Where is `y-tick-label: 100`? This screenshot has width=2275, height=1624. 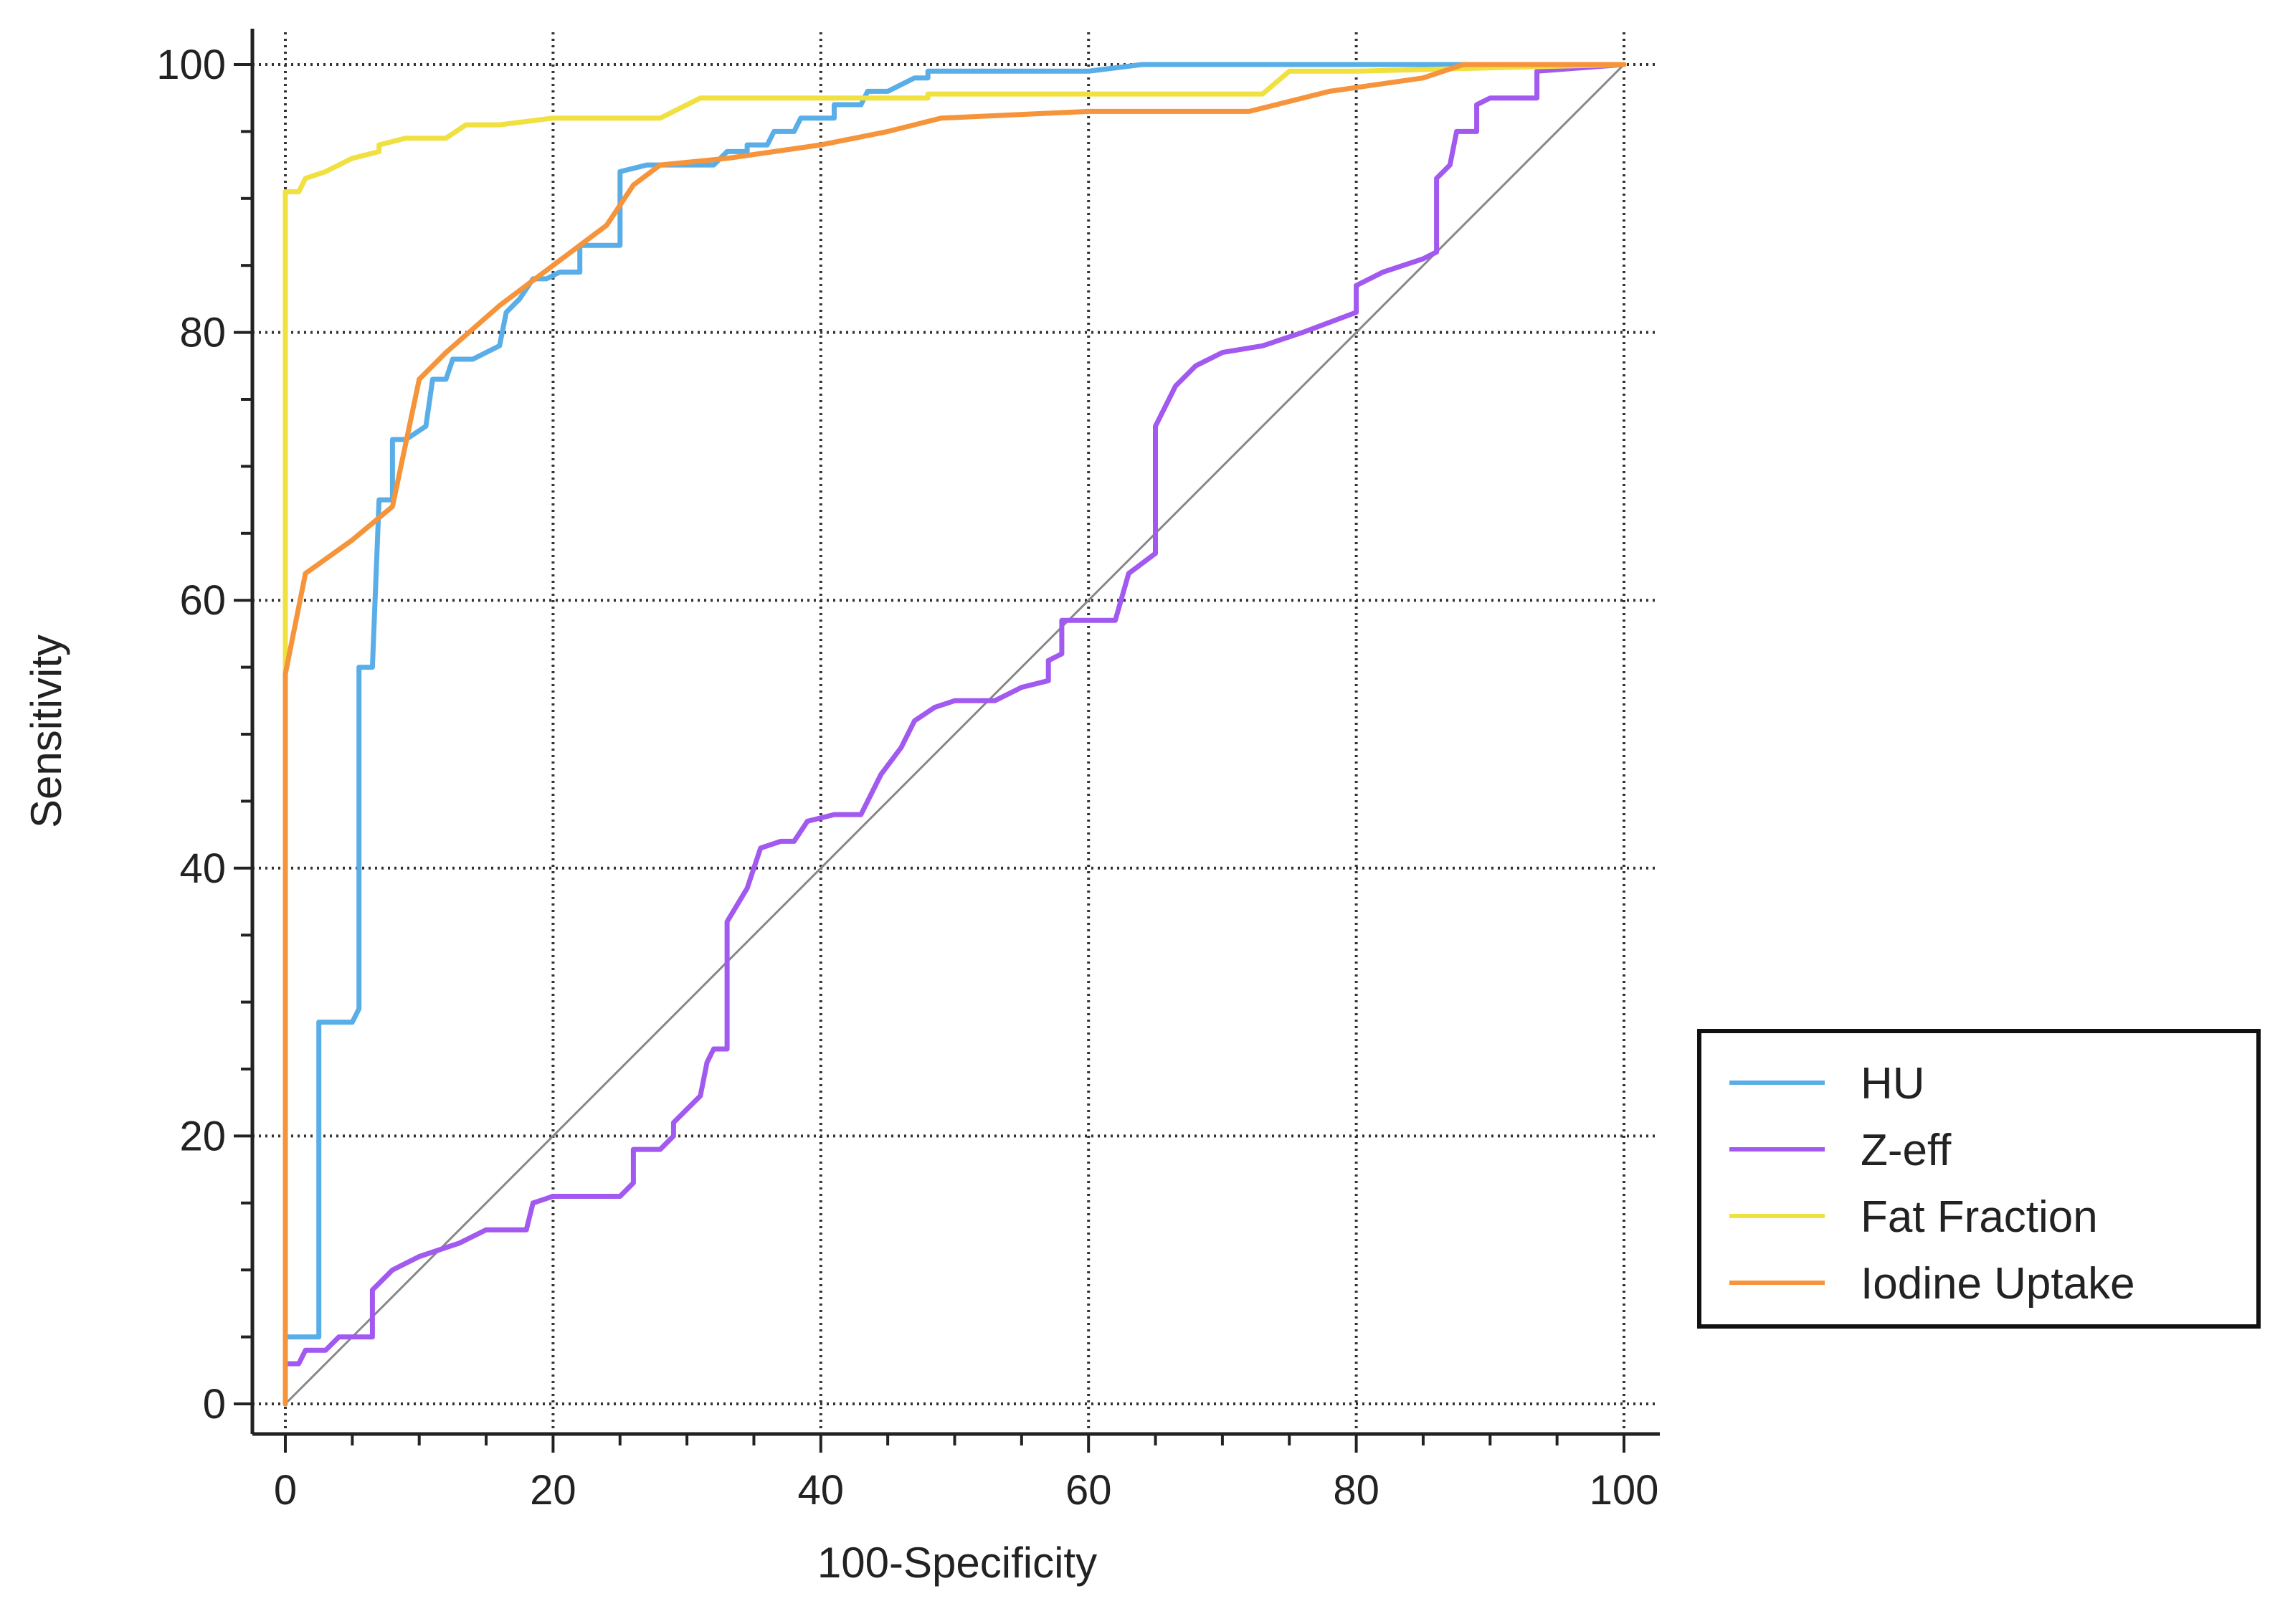 y-tick-label: 100 is located at coordinates (191, 65).